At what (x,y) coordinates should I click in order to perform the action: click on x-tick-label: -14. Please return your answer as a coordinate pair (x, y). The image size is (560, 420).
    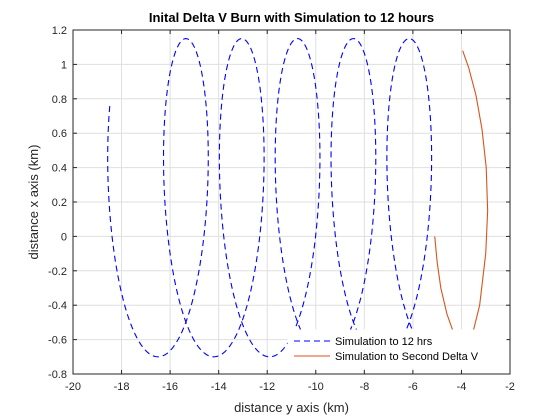
    Looking at the image, I should click on (219, 387).